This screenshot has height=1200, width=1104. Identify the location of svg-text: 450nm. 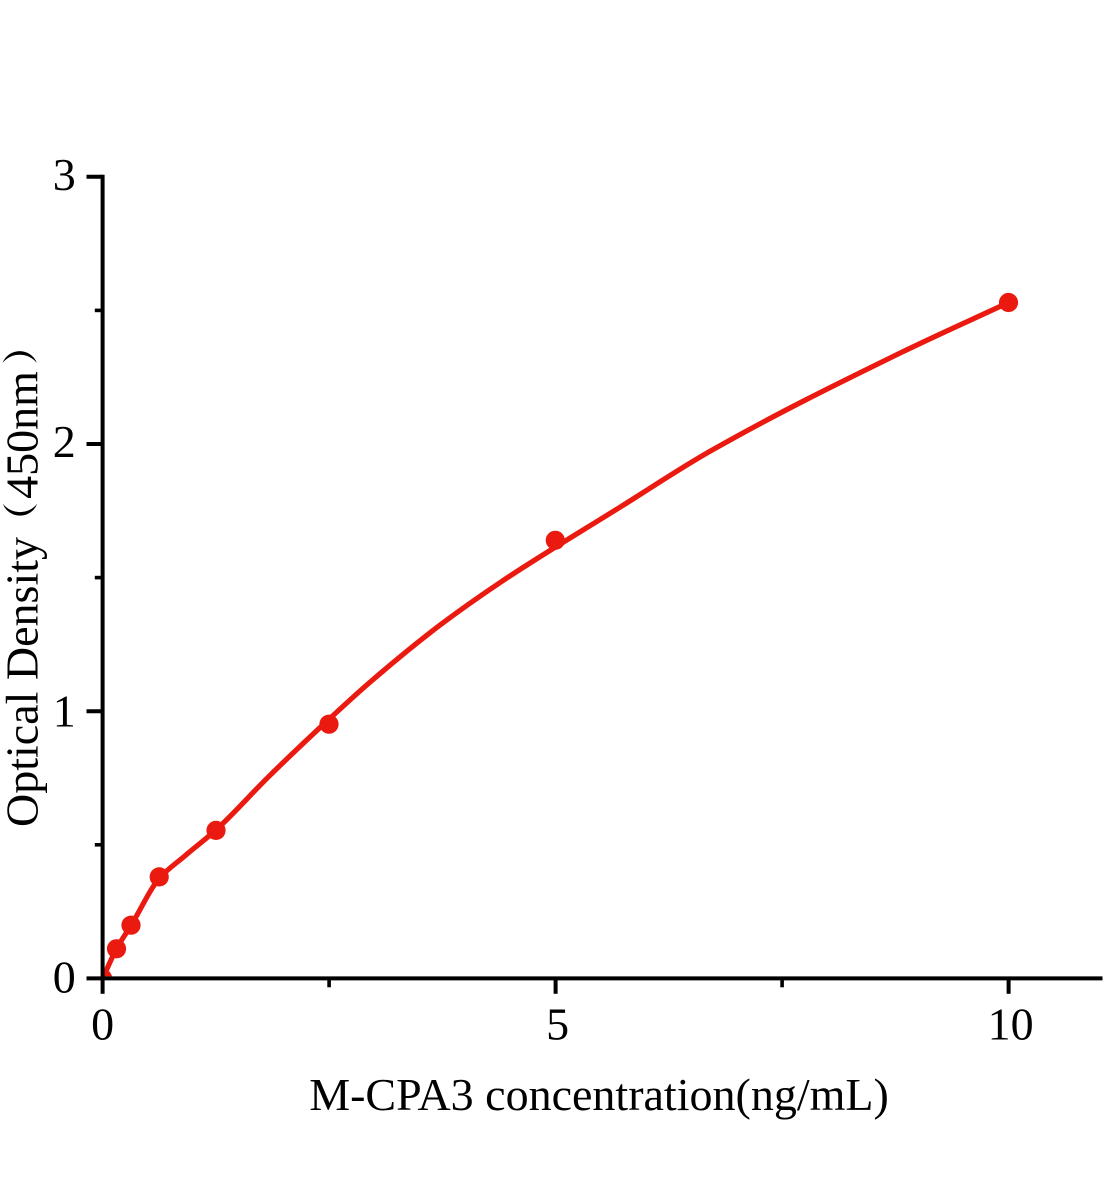
(24, 435).